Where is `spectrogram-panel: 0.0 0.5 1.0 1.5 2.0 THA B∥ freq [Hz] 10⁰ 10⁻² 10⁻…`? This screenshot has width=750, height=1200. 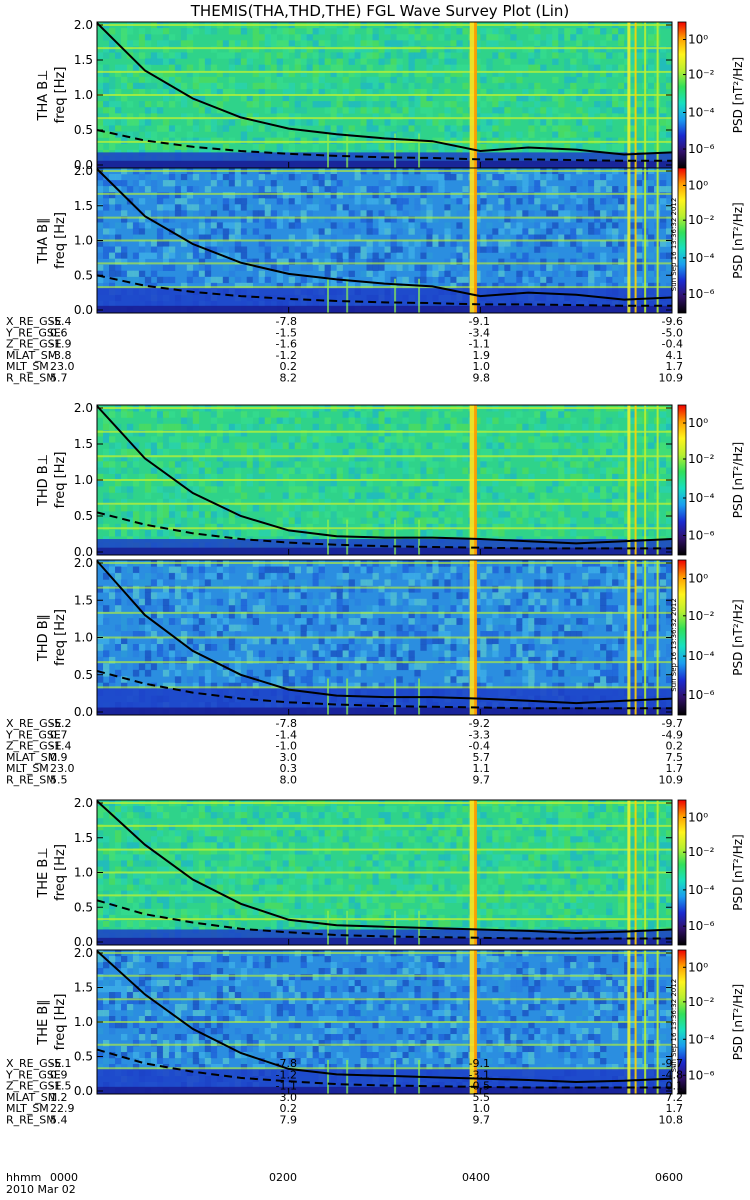 spectrogram-panel: 0.0 0.5 1.0 1.5 2.0 THA B∥ freq [Hz] 10⁰ 10⁻² 10⁻… is located at coordinates (390, 240).